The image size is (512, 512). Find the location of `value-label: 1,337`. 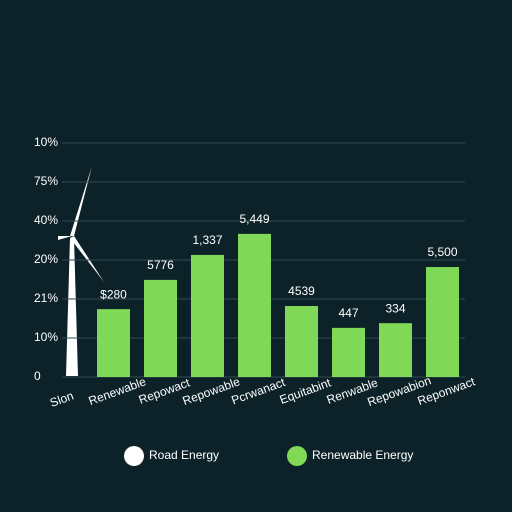

value-label: 1,337 is located at coordinates (207, 240).